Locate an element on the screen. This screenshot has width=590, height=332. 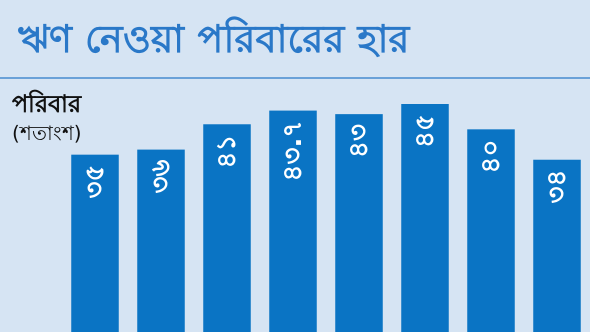
data-label: ৩৬ is located at coordinates (161, 177).